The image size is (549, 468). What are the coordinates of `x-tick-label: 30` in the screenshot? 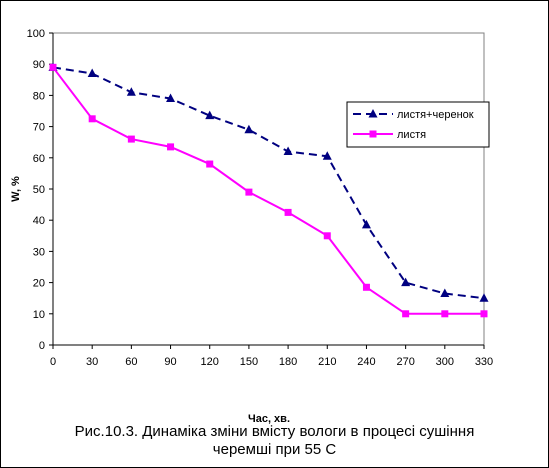 It's located at (92, 362).